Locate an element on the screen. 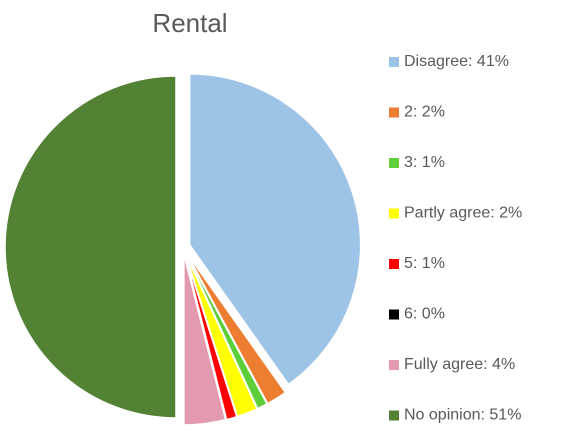 The height and width of the screenshot is (430, 575). legend-label: 6: 0% is located at coordinates (424, 314).